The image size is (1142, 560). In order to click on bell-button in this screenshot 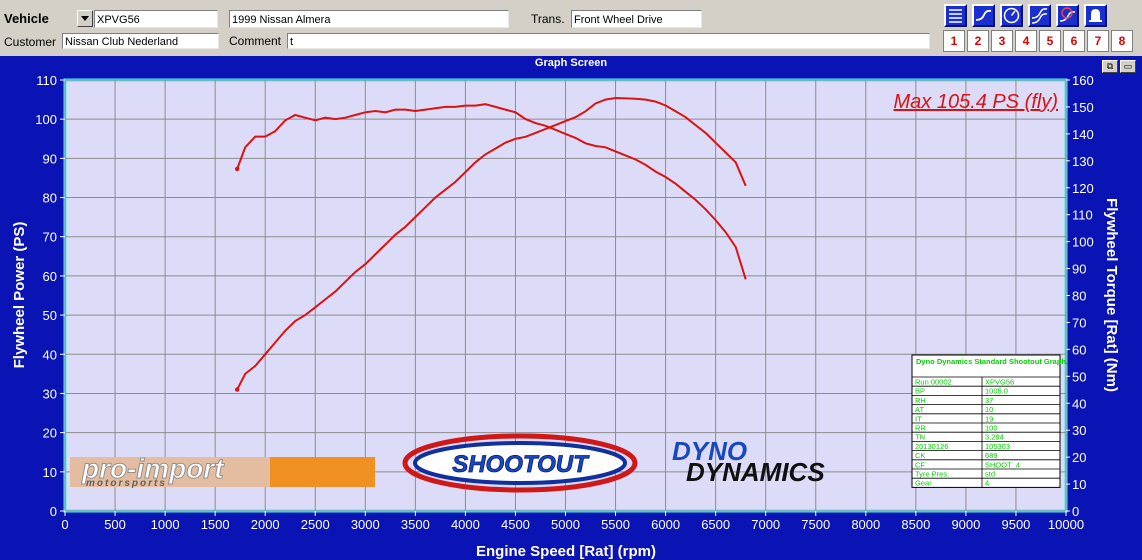, I will do `click(1095, 15)`.